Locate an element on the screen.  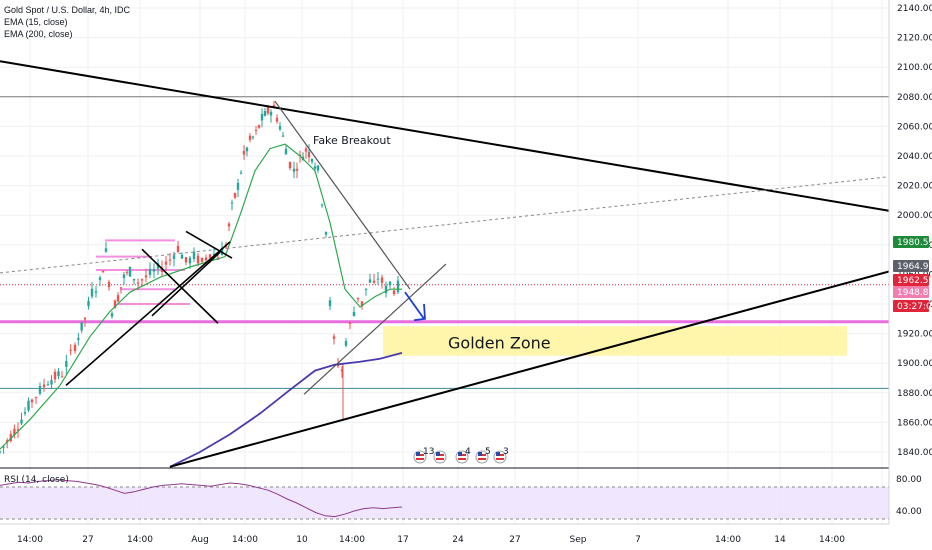
price-tick: 2140.00 is located at coordinates (914, 9).